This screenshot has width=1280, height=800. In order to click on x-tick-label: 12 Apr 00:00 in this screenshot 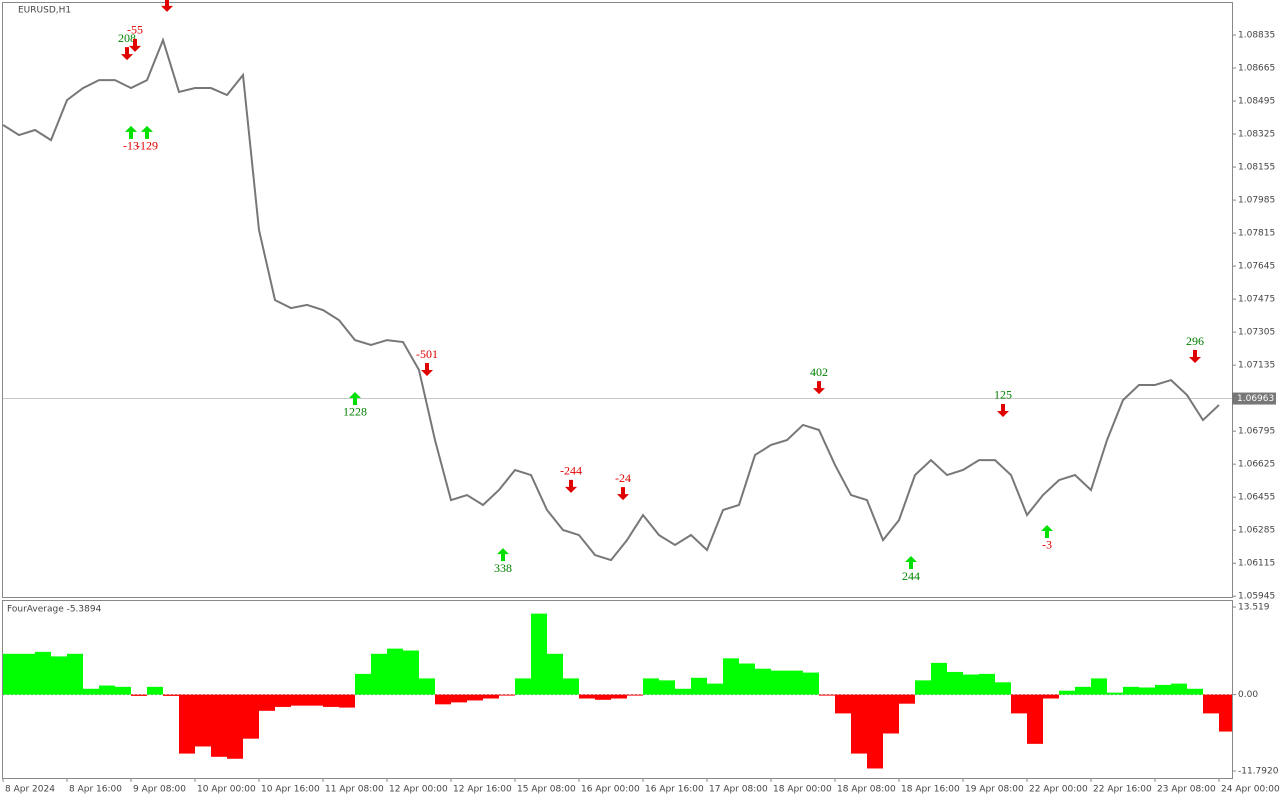, I will do `click(418, 790)`.